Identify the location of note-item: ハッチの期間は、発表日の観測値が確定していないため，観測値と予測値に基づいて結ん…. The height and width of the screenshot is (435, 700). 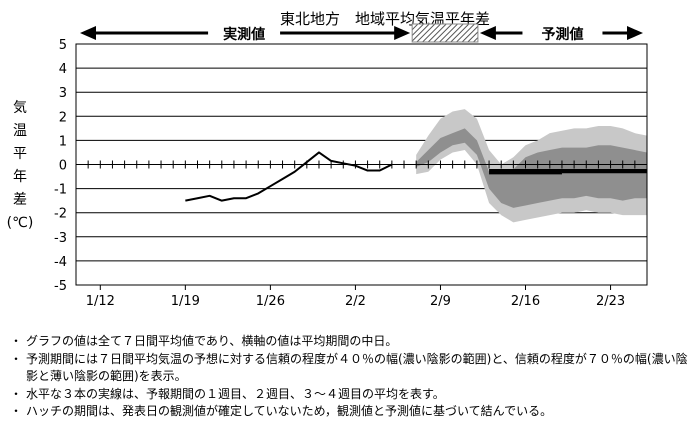
(352, 412).